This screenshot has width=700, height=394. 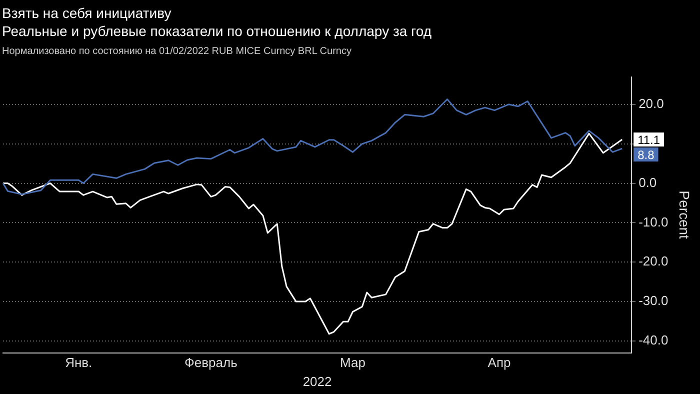 I want to click on text: Нормализовано по состоянию на 01/02/2022 RUB MICE Curncy BRL Curncy, so click(x=177, y=51).